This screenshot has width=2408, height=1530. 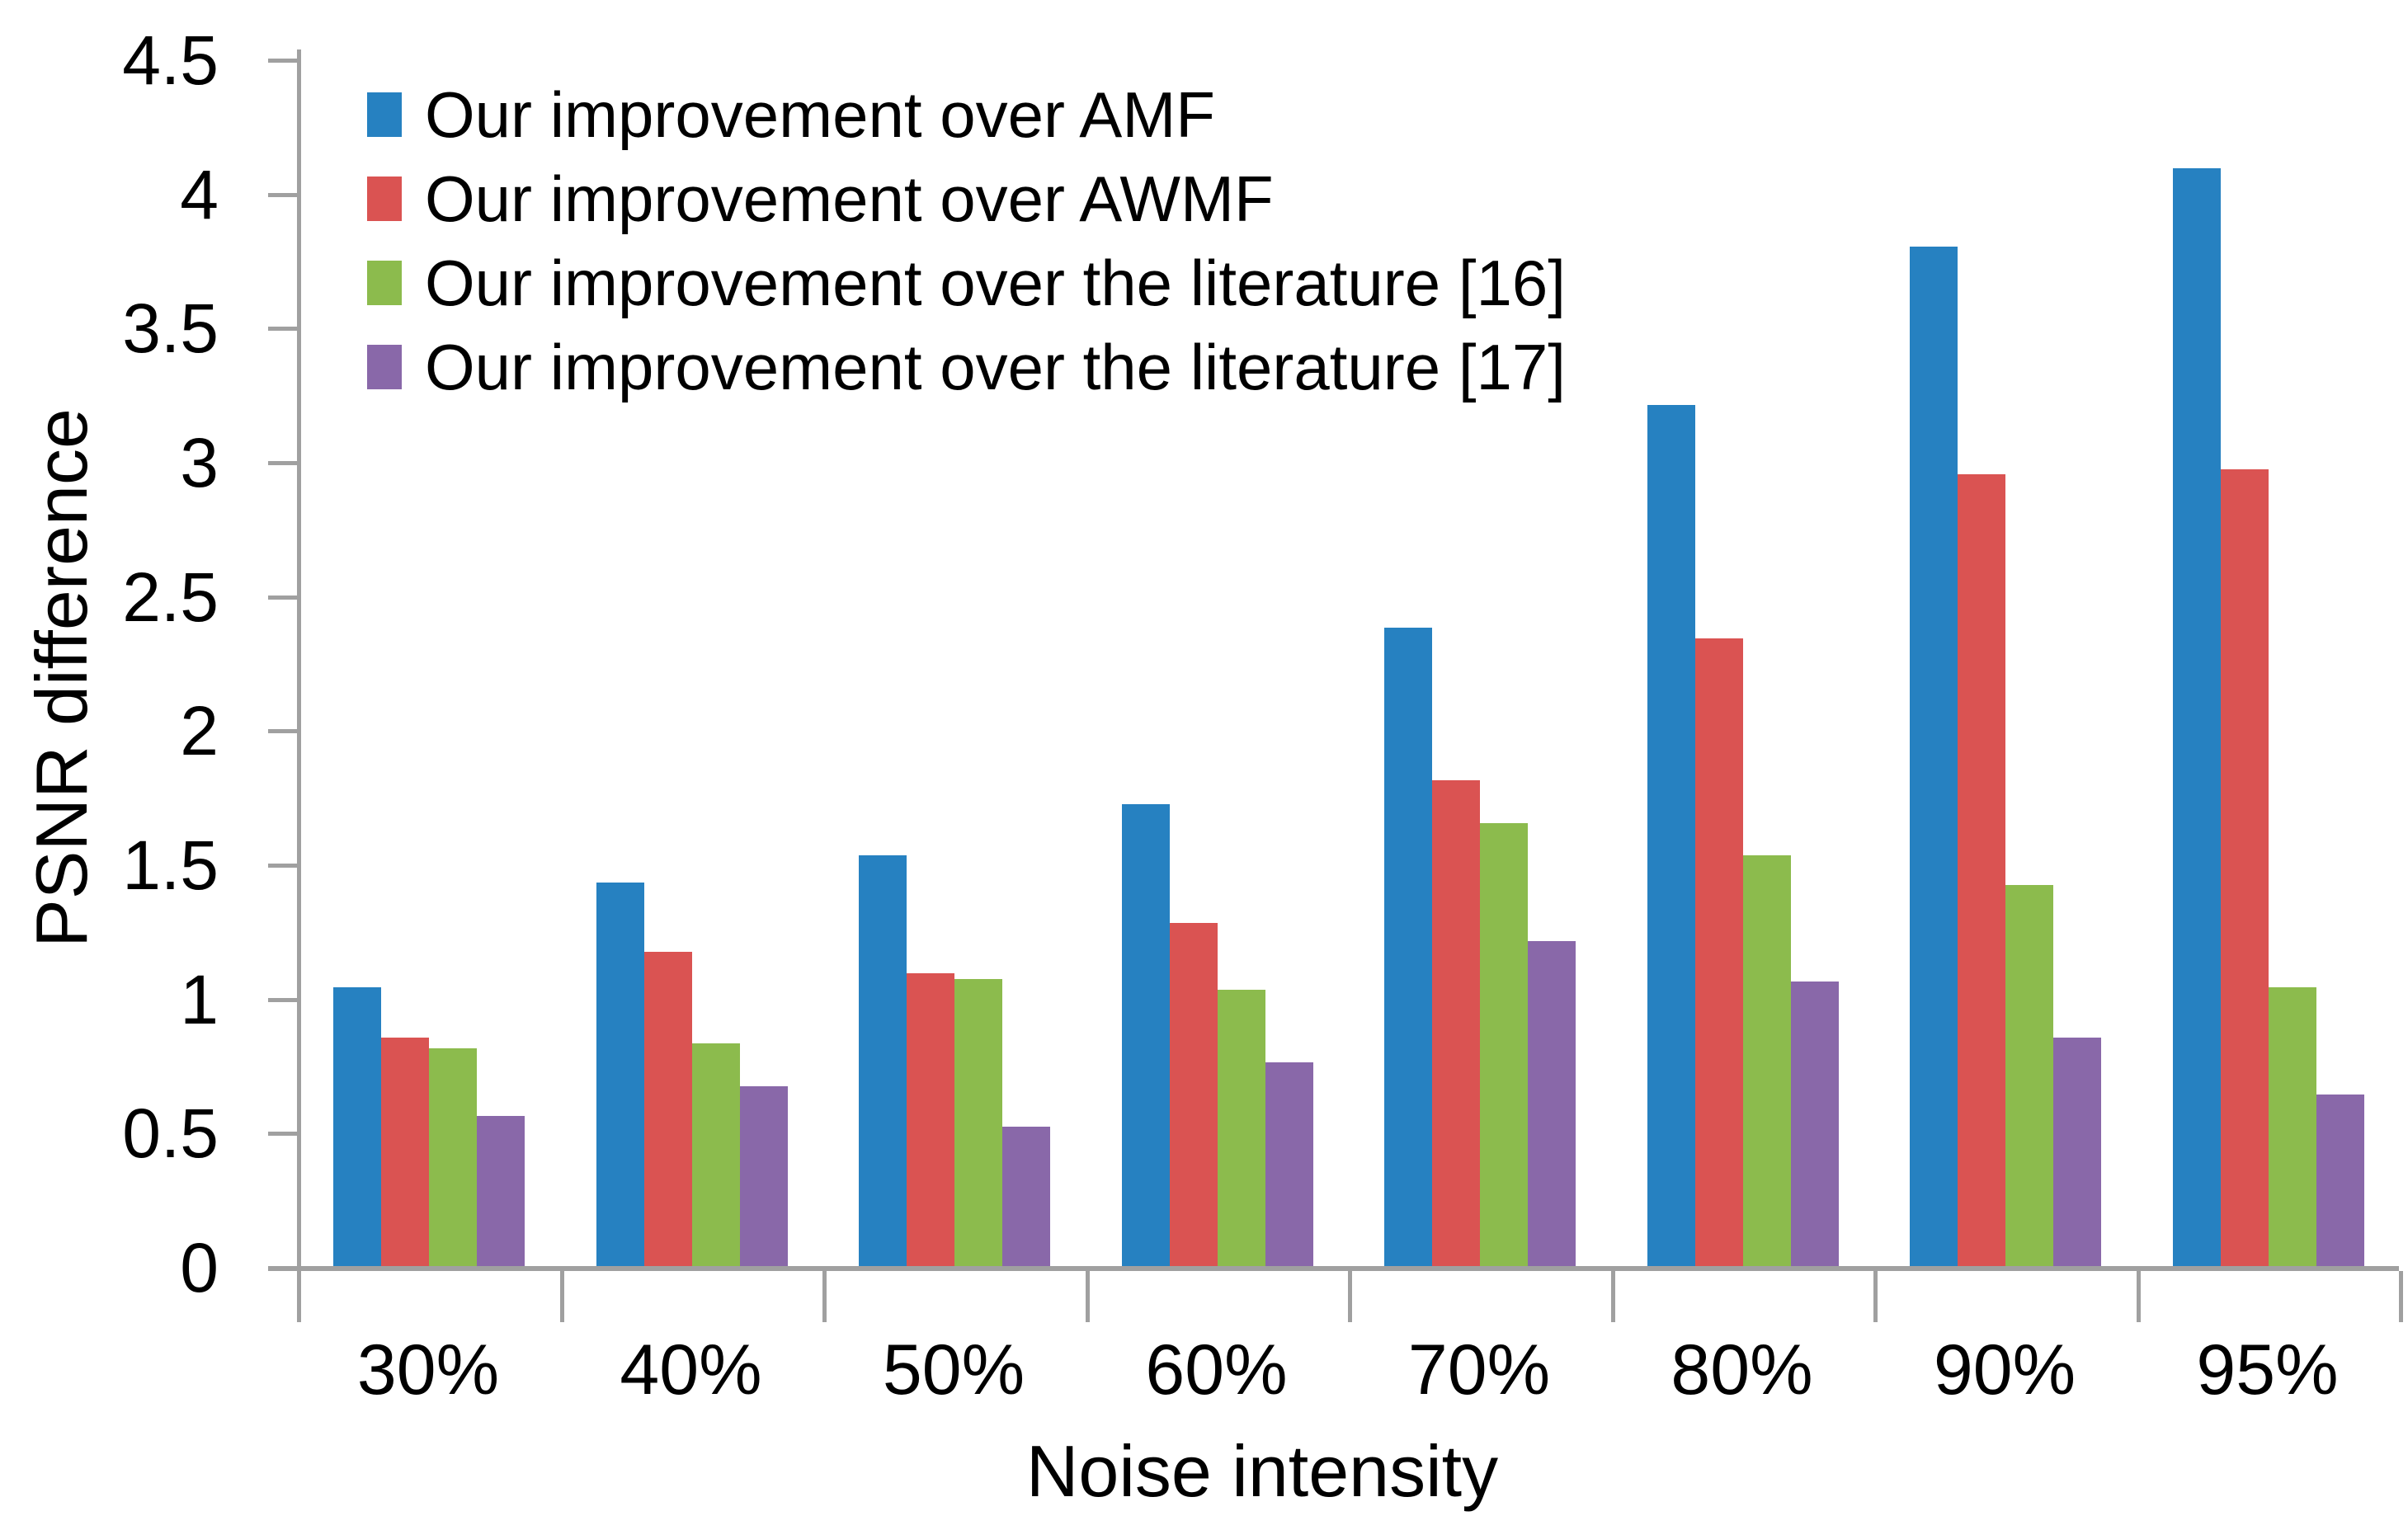 What do you see at coordinates (170, 60) in the screenshot?
I see `y-tick-label: 4.5` at bounding box center [170, 60].